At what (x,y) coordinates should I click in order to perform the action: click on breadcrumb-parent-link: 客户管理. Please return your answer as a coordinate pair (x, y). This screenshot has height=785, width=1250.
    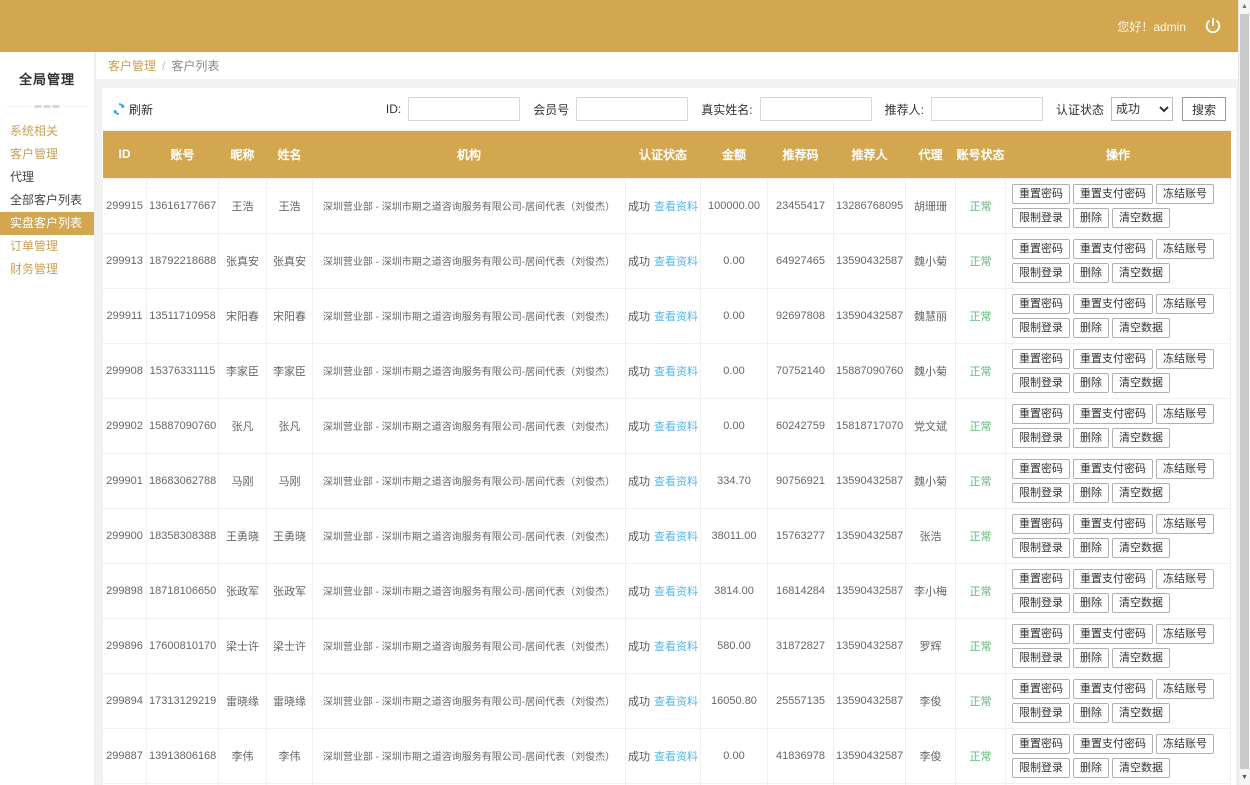
    Looking at the image, I should click on (132, 66).